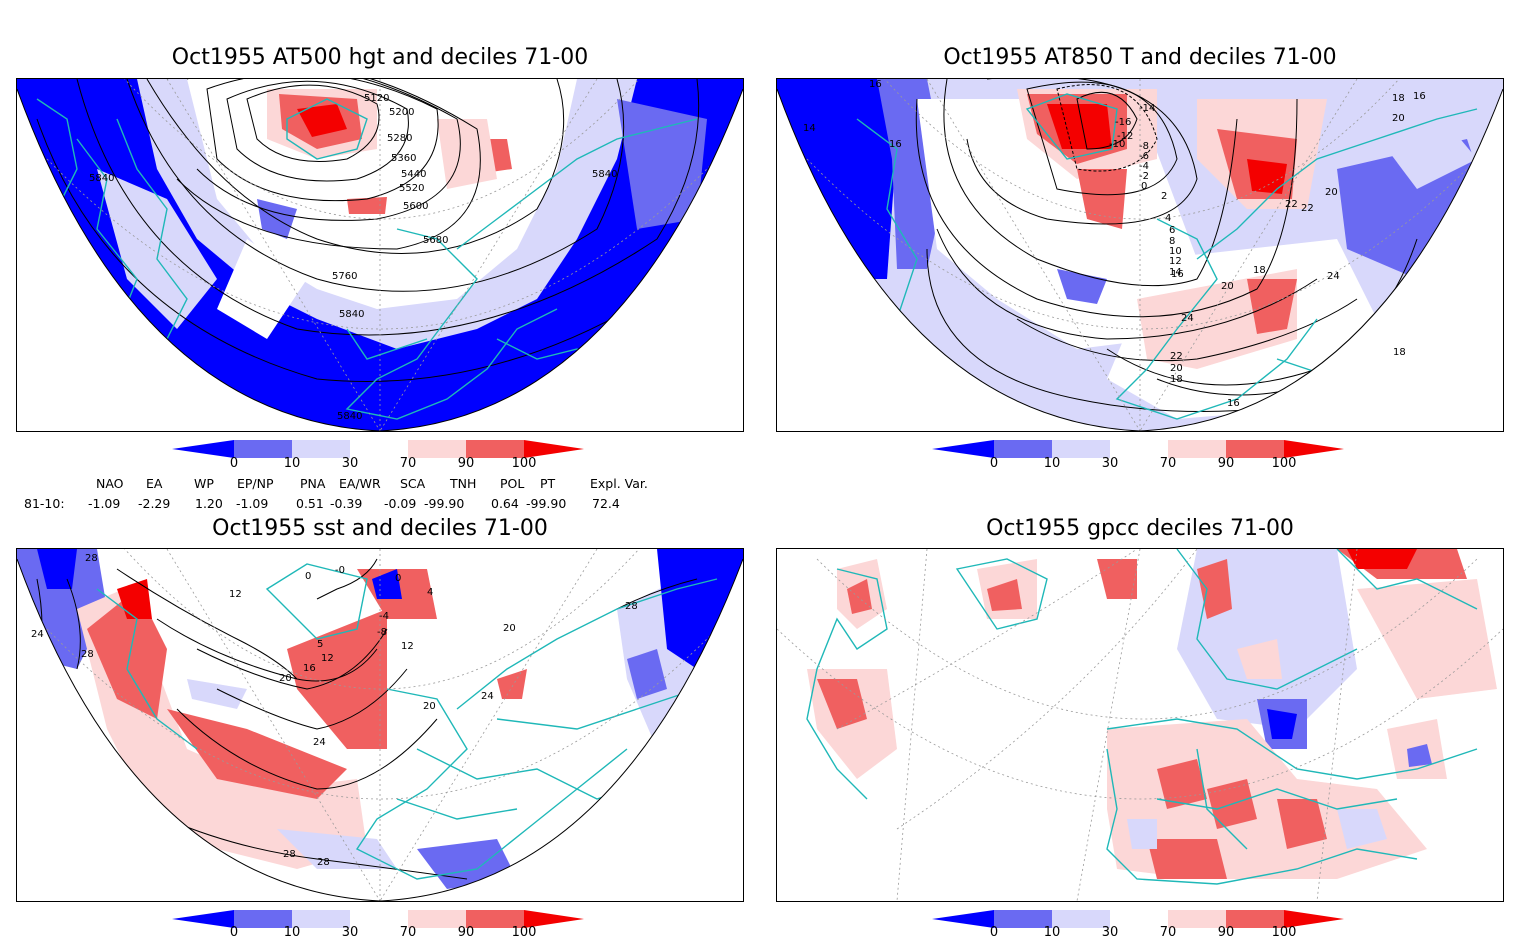 Image resolution: width=1520 pixels, height=940 pixels. What do you see at coordinates (380, 57) in the screenshot?
I see `panel-title-hgt: Oct1955 AT500 hgt and deciles 71-00` at bounding box center [380, 57].